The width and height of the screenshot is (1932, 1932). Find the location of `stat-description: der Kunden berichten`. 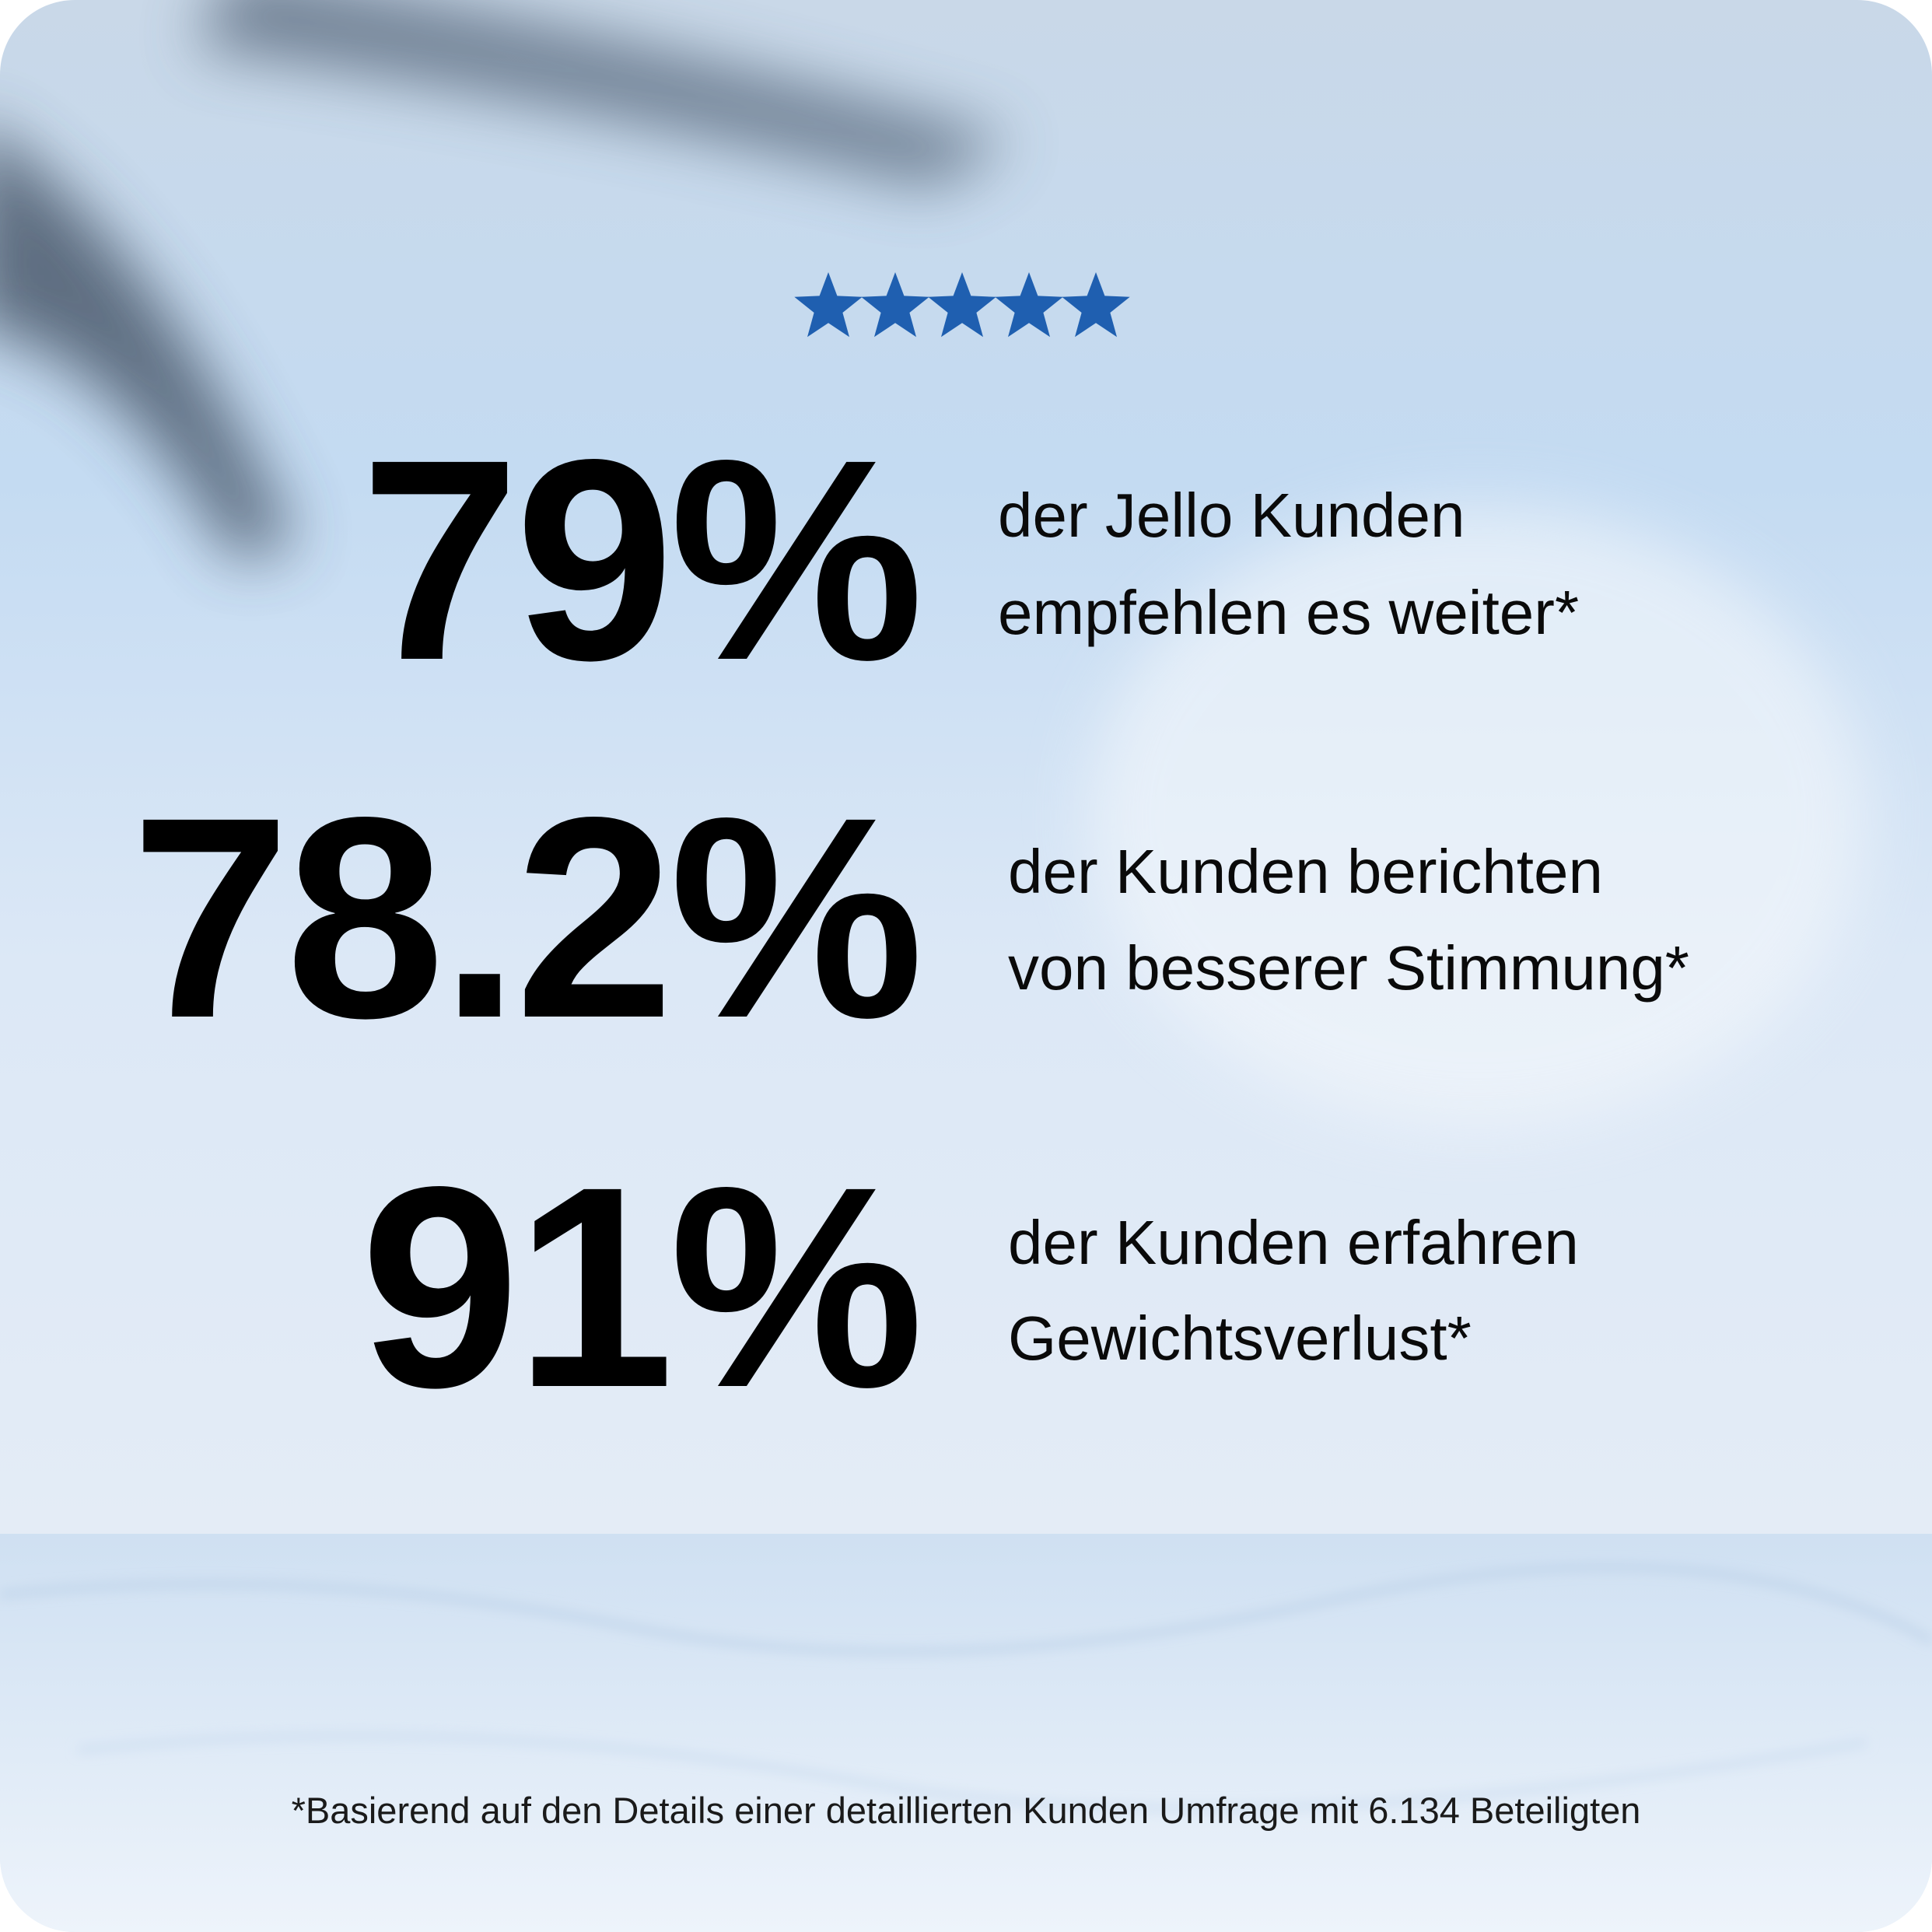

stat-description: der Kunden berichten is located at coordinates (1306, 871).